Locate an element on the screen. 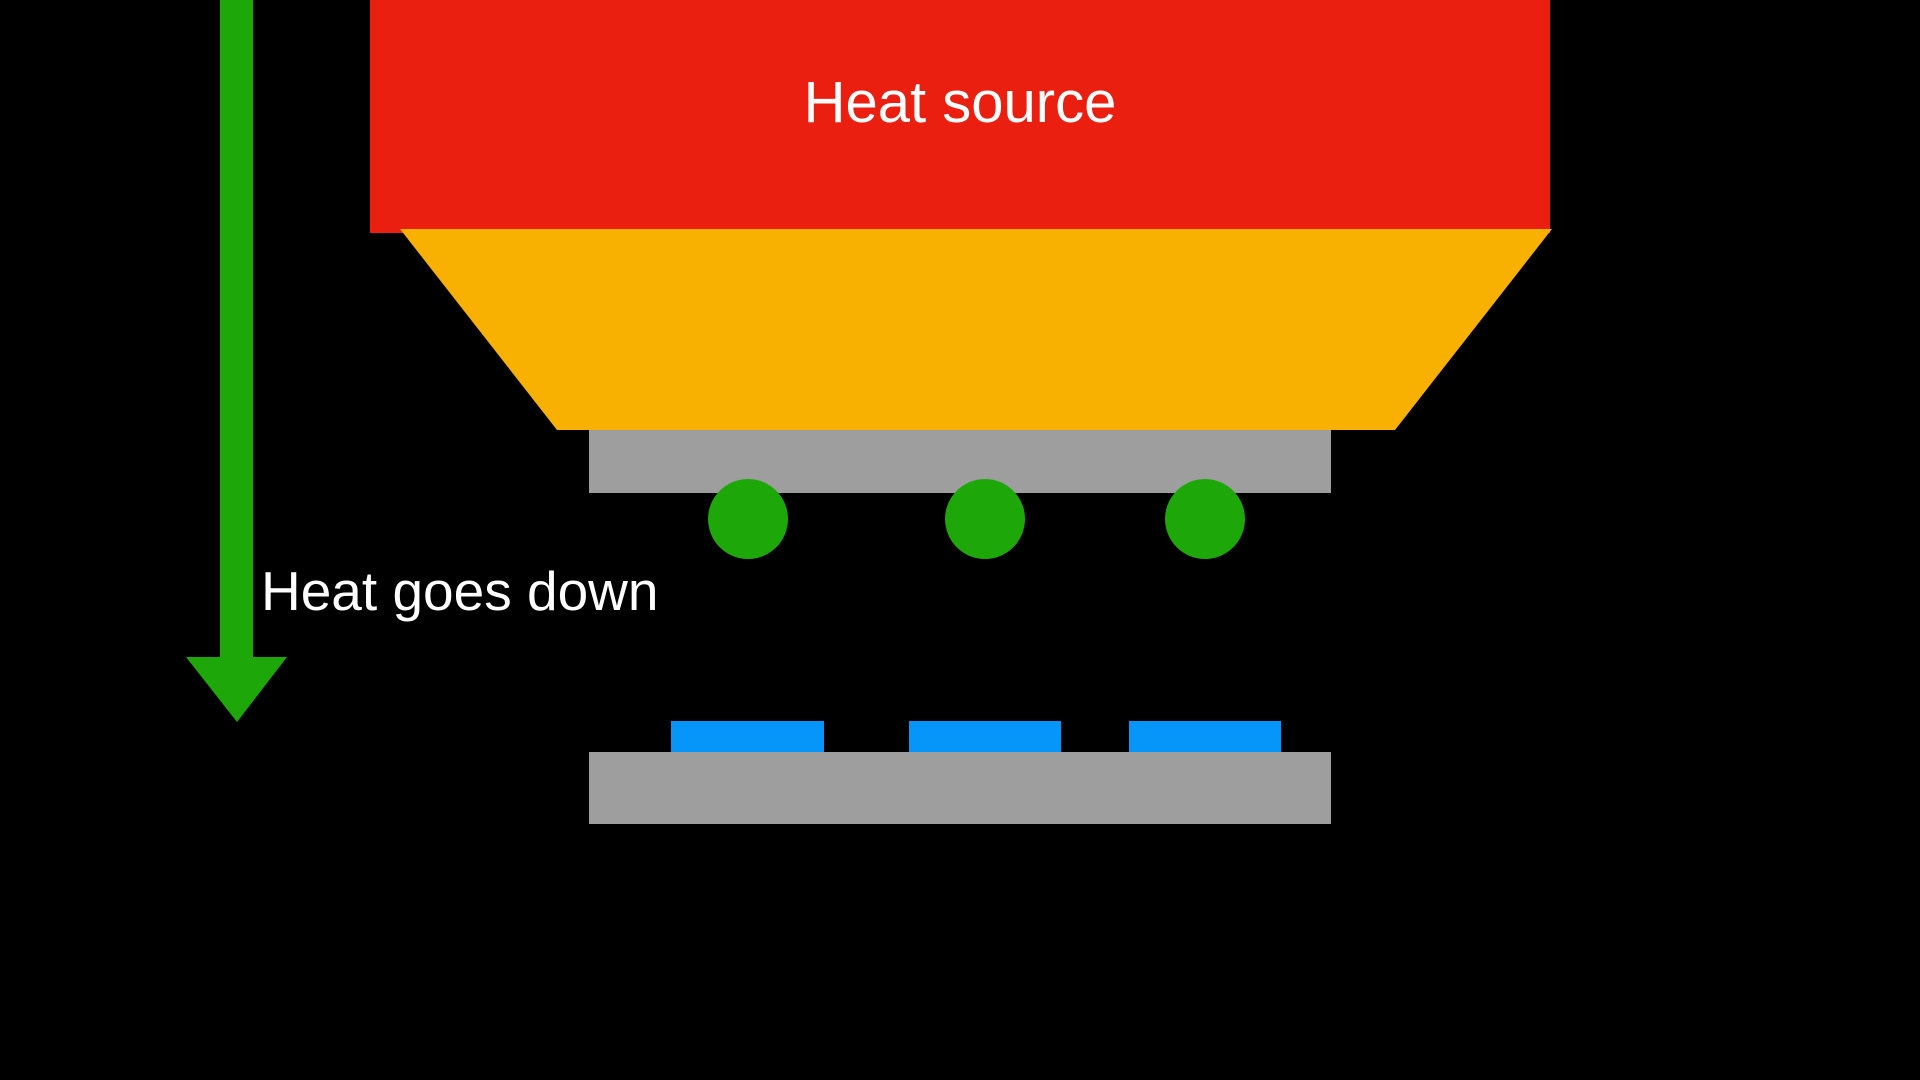  heat-arrow-head is located at coordinates (236, 689).